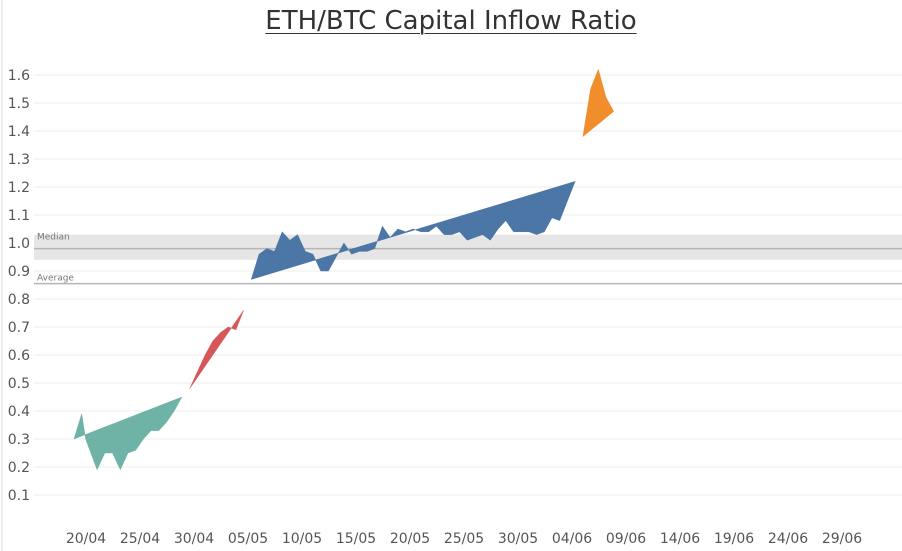 This screenshot has width=902, height=551. What do you see at coordinates (19, 216) in the screenshot?
I see `y-tick-label: 1.1` at bounding box center [19, 216].